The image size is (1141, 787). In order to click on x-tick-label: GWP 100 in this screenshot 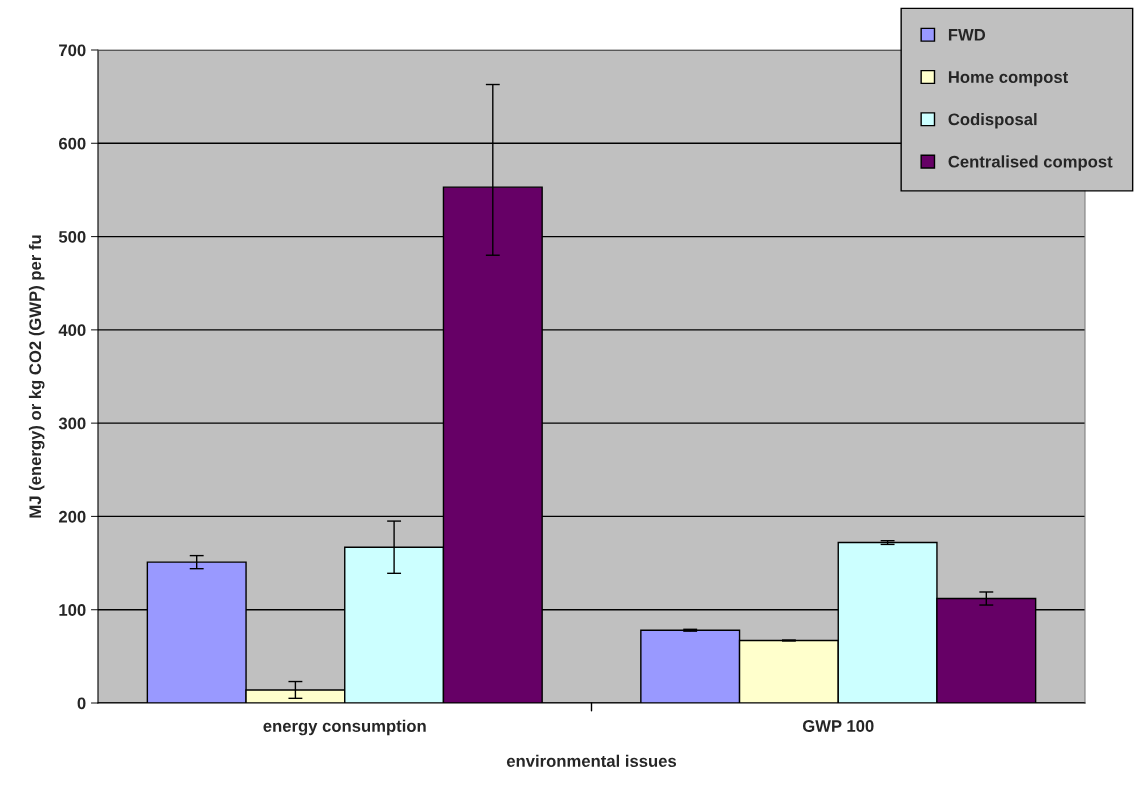, I will do `click(838, 726)`.